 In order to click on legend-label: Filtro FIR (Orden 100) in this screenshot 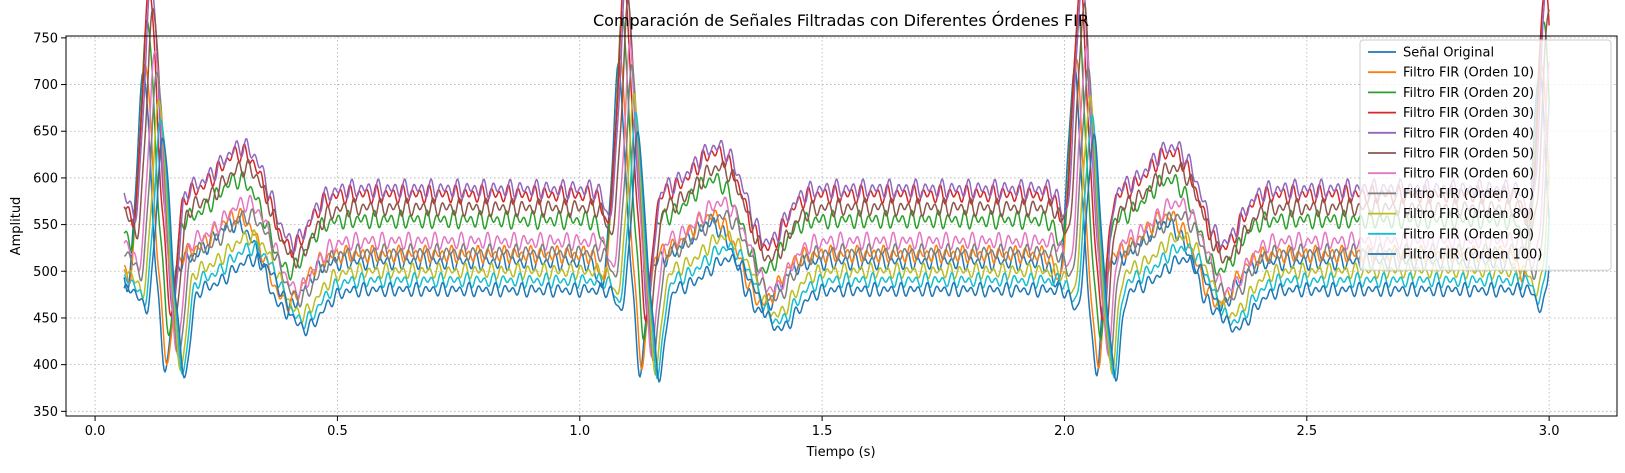, I will do `click(1472, 255)`.